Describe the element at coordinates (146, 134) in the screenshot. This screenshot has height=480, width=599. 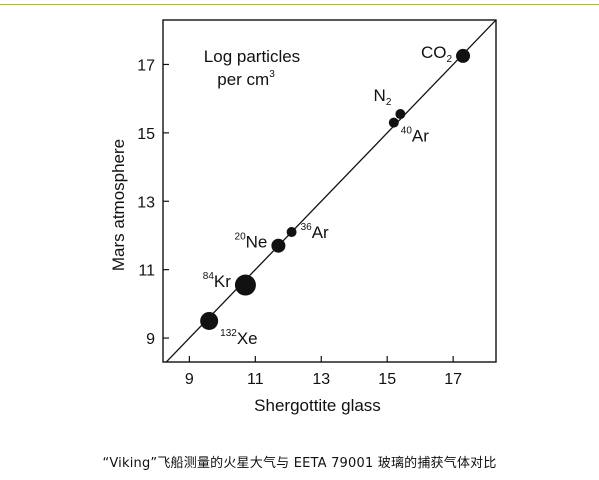
I see `y-tick-label: 15` at that location.